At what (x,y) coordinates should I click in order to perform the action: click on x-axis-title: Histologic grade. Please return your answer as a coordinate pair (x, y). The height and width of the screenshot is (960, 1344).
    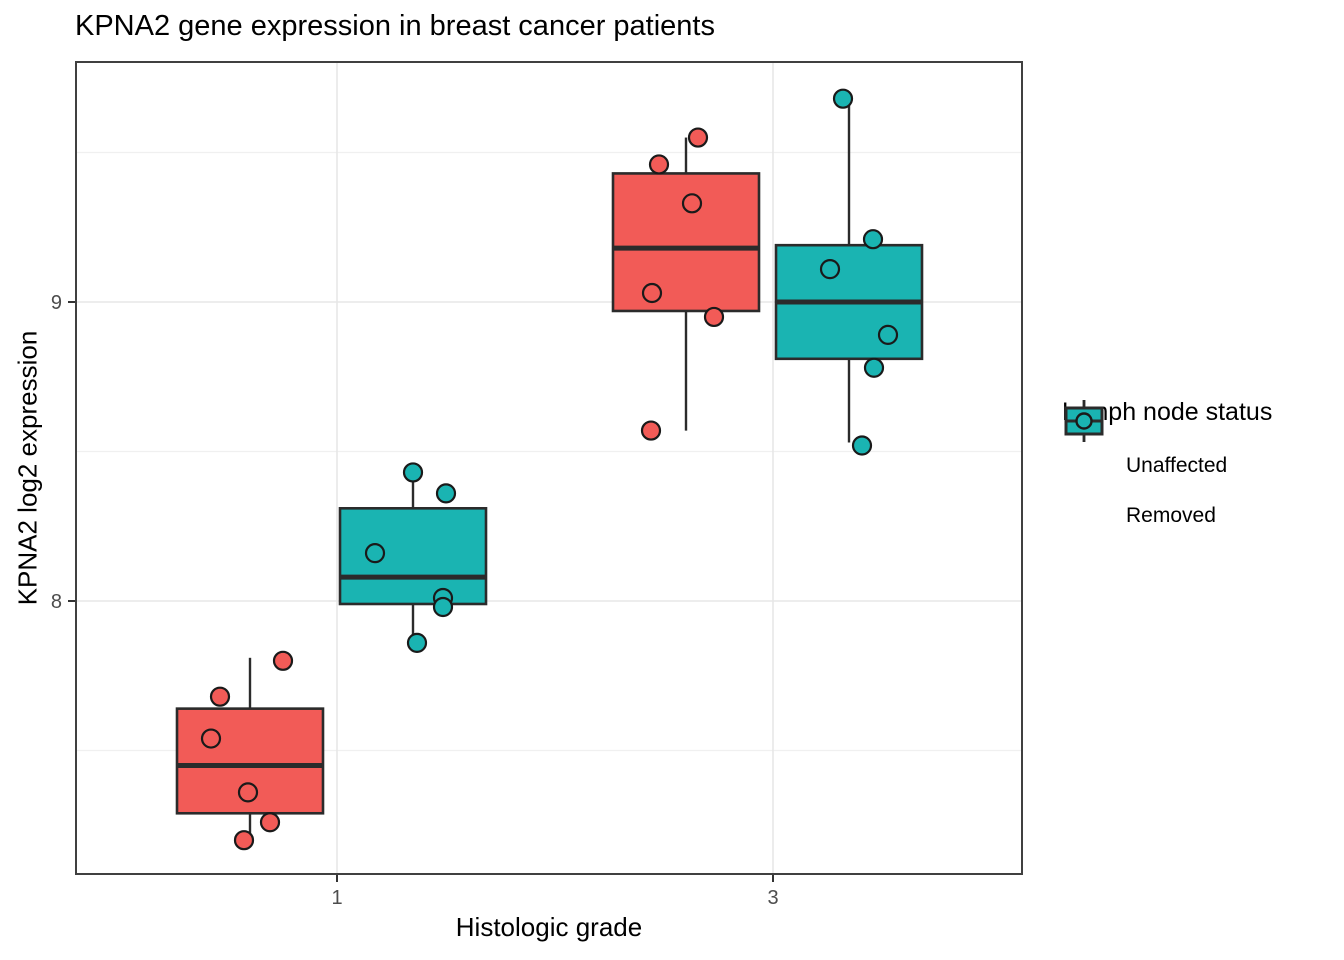
    Looking at the image, I should click on (549, 927).